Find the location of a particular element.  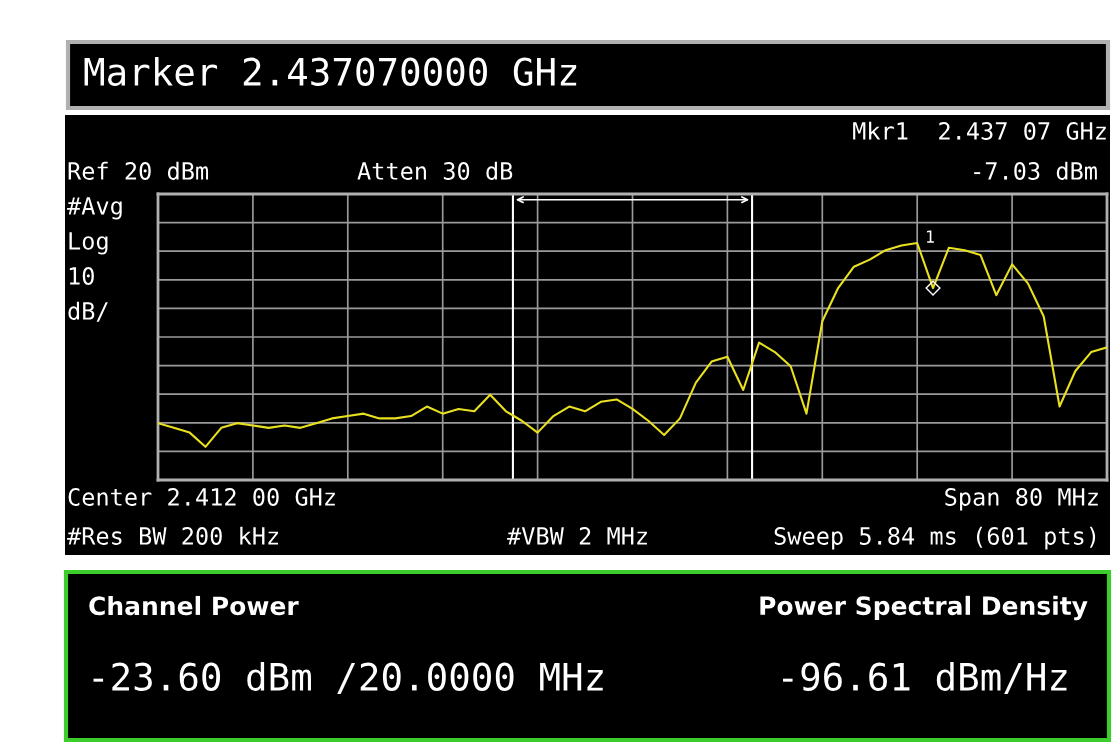

text: 1 is located at coordinates (930, 236).